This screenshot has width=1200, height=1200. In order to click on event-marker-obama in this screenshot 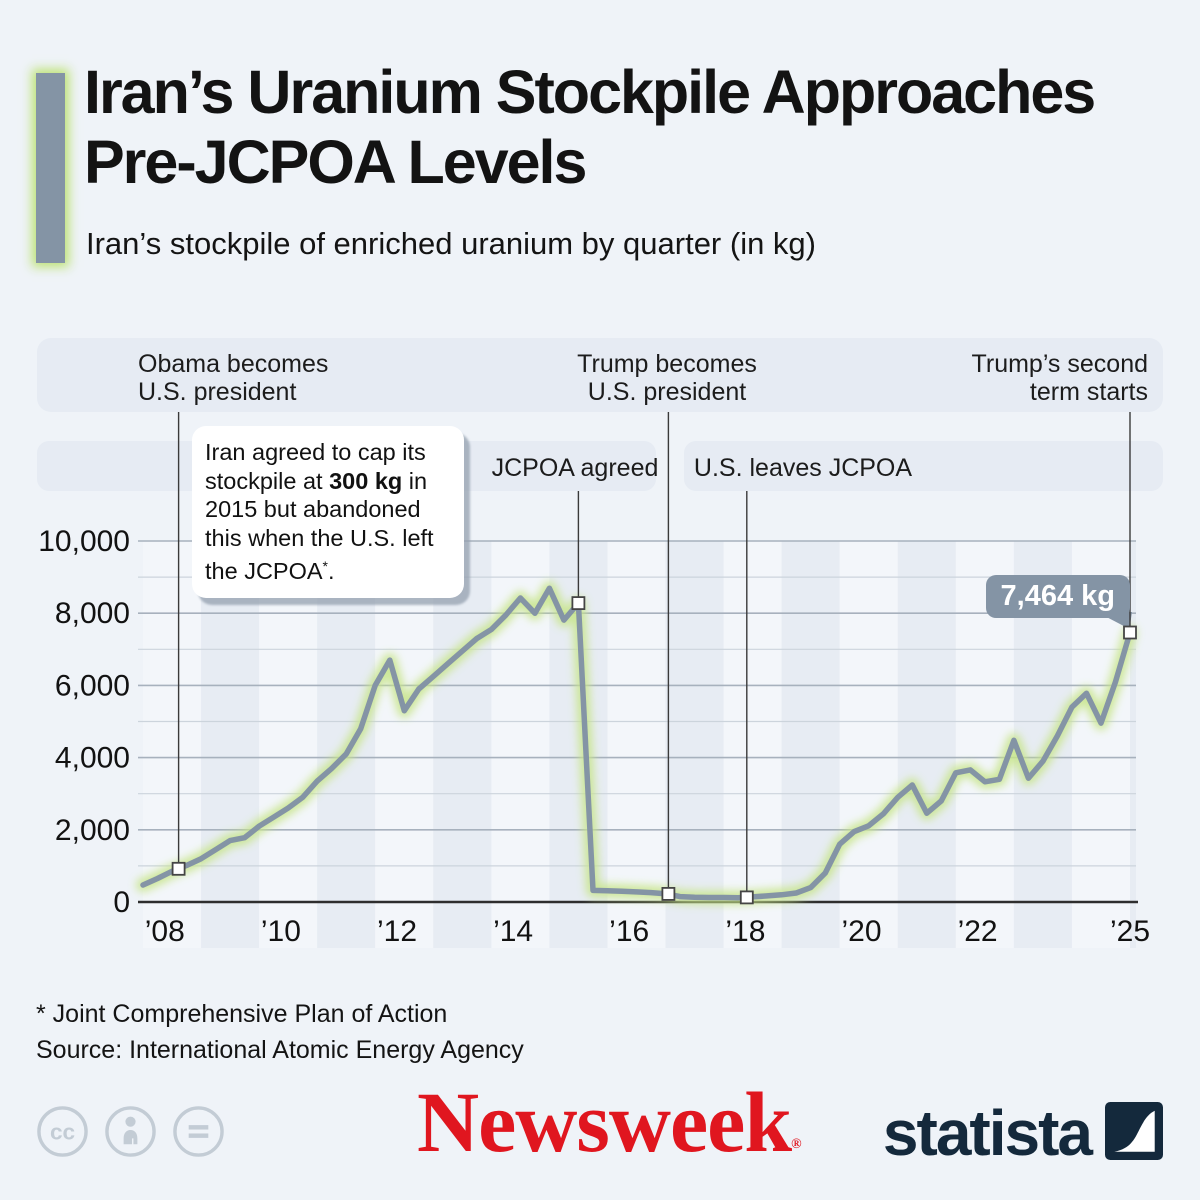, I will do `click(178, 868)`.